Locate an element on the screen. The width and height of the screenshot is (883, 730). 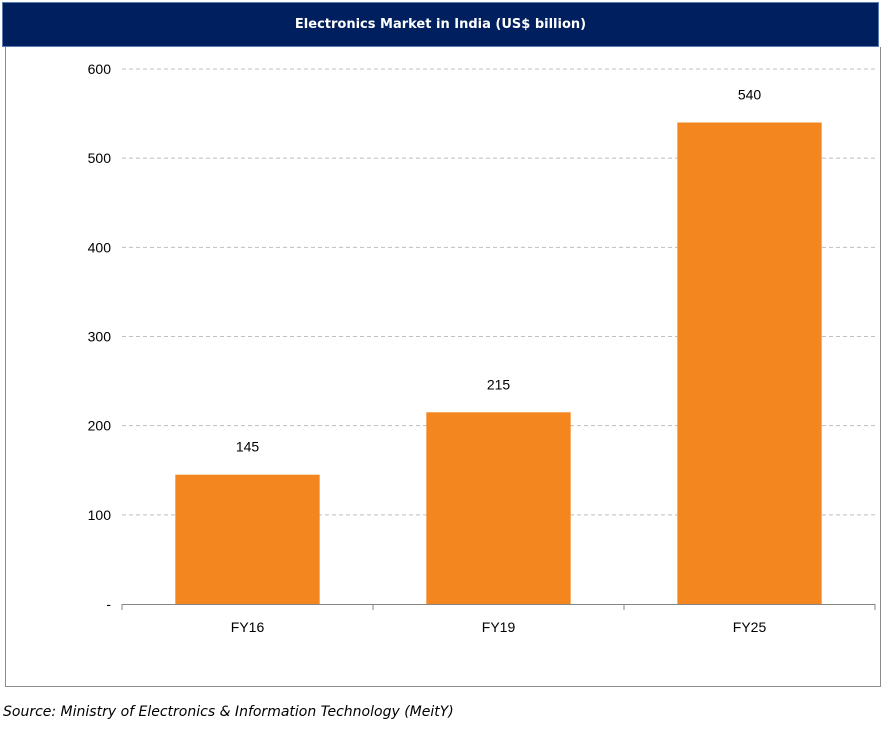
data-label: 145 is located at coordinates (248, 447).